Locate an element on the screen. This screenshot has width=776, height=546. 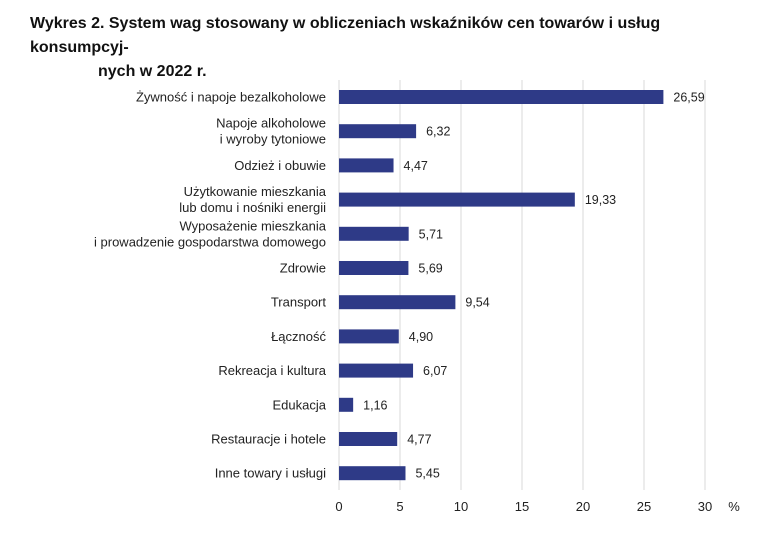
x-tick-label: 20 is located at coordinates (583, 506).